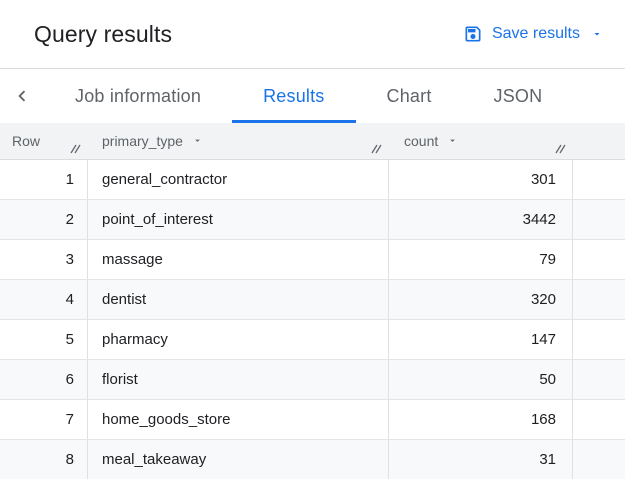 This screenshot has width=625, height=479. I want to click on table-row: 7 home_goods_store 168, so click(312, 420).